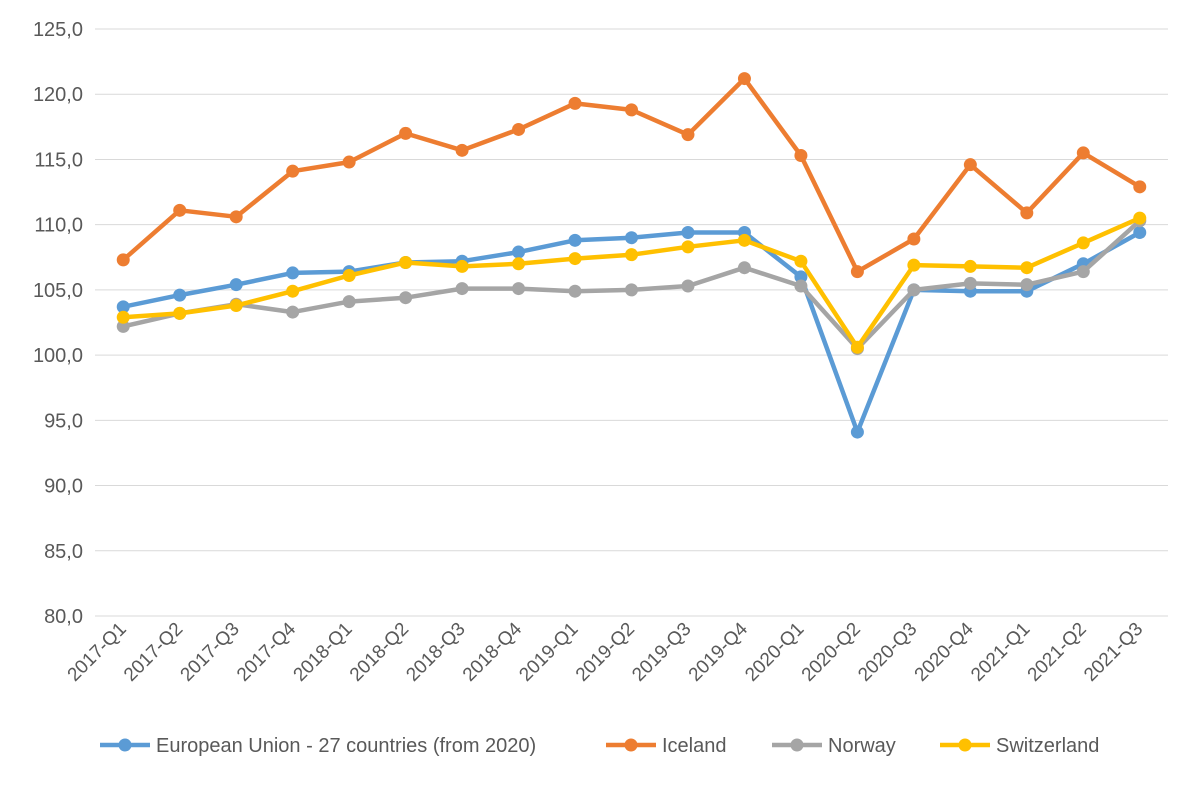  Describe the element at coordinates (58, 291) in the screenshot. I see `y-tick-label: 105,0` at that location.